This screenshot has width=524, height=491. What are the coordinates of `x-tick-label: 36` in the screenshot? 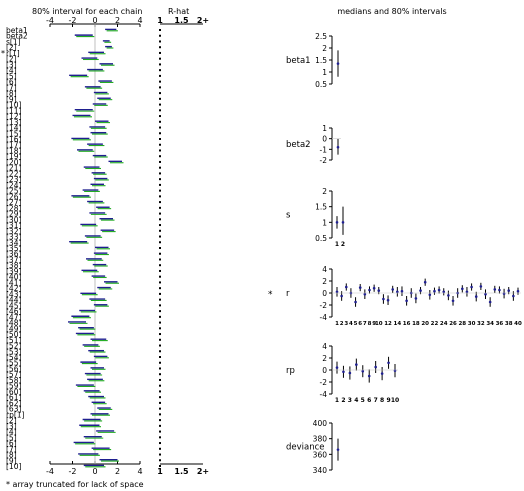 It's located at (500, 324).